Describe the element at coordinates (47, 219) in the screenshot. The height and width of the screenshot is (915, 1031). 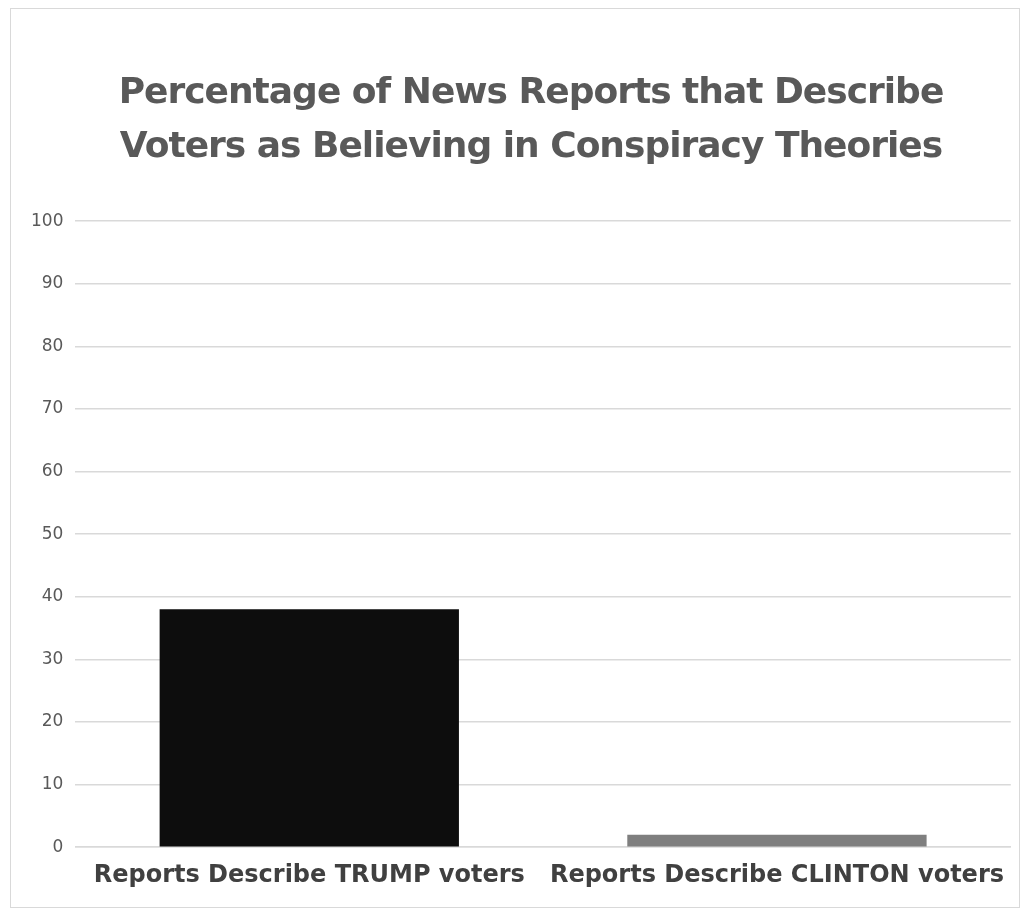
I see `y-tick-label: 100` at that location.